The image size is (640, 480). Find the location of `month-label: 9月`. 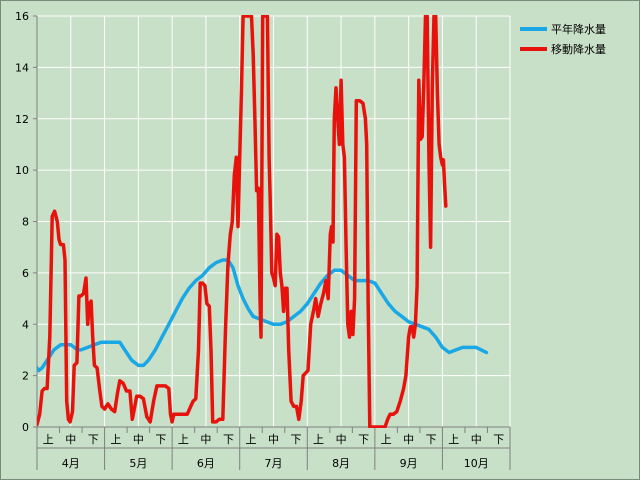

month-label: 9月 is located at coordinates (409, 463).